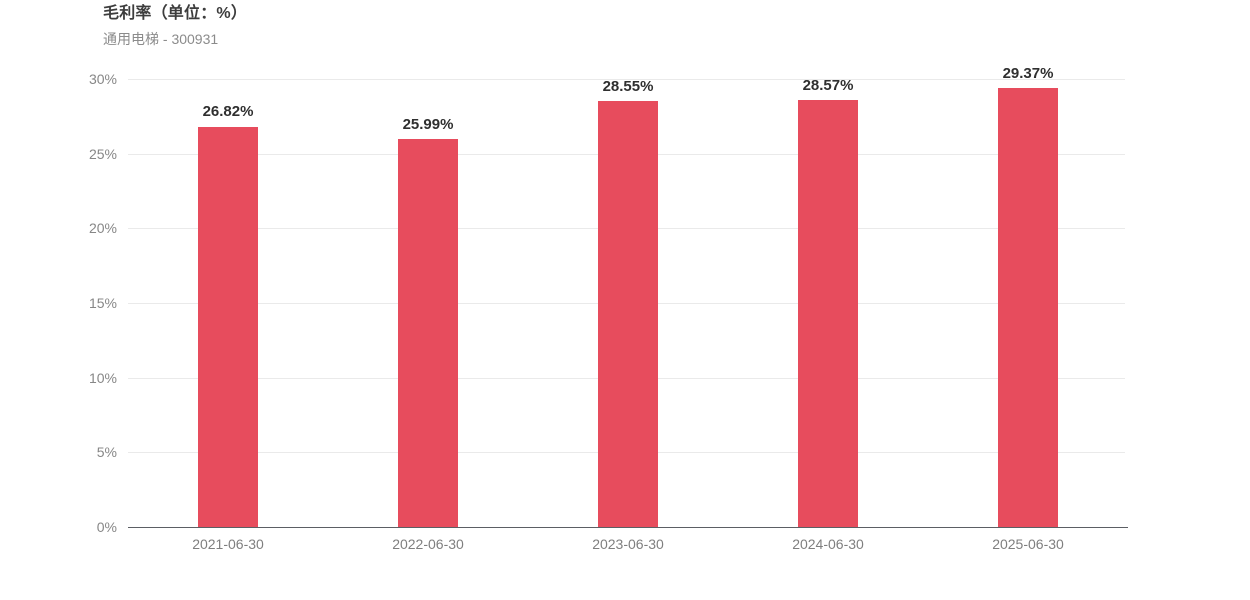 The height and width of the screenshot is (600, 1250). I want to click on chart-title: 毛利率（单位：%）, so click(175, 13).